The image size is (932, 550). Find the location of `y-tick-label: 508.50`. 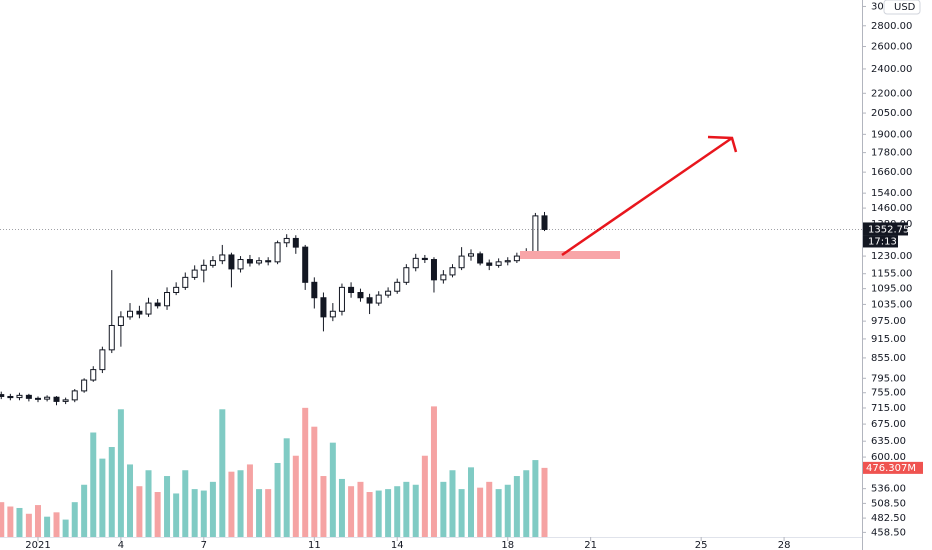

y-tick-label: 508.50 is located at coordinates (888, 503).